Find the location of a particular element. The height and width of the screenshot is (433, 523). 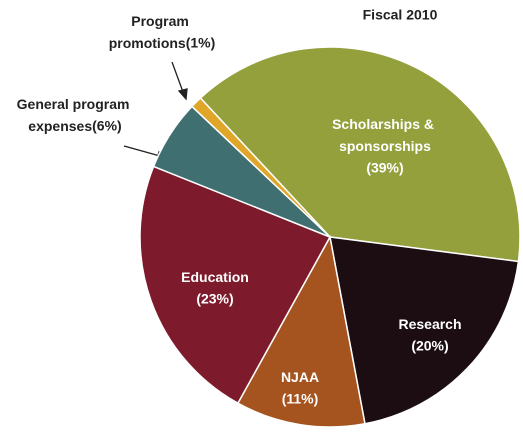

value-label: (39%) is located at coordinates (384, 168).